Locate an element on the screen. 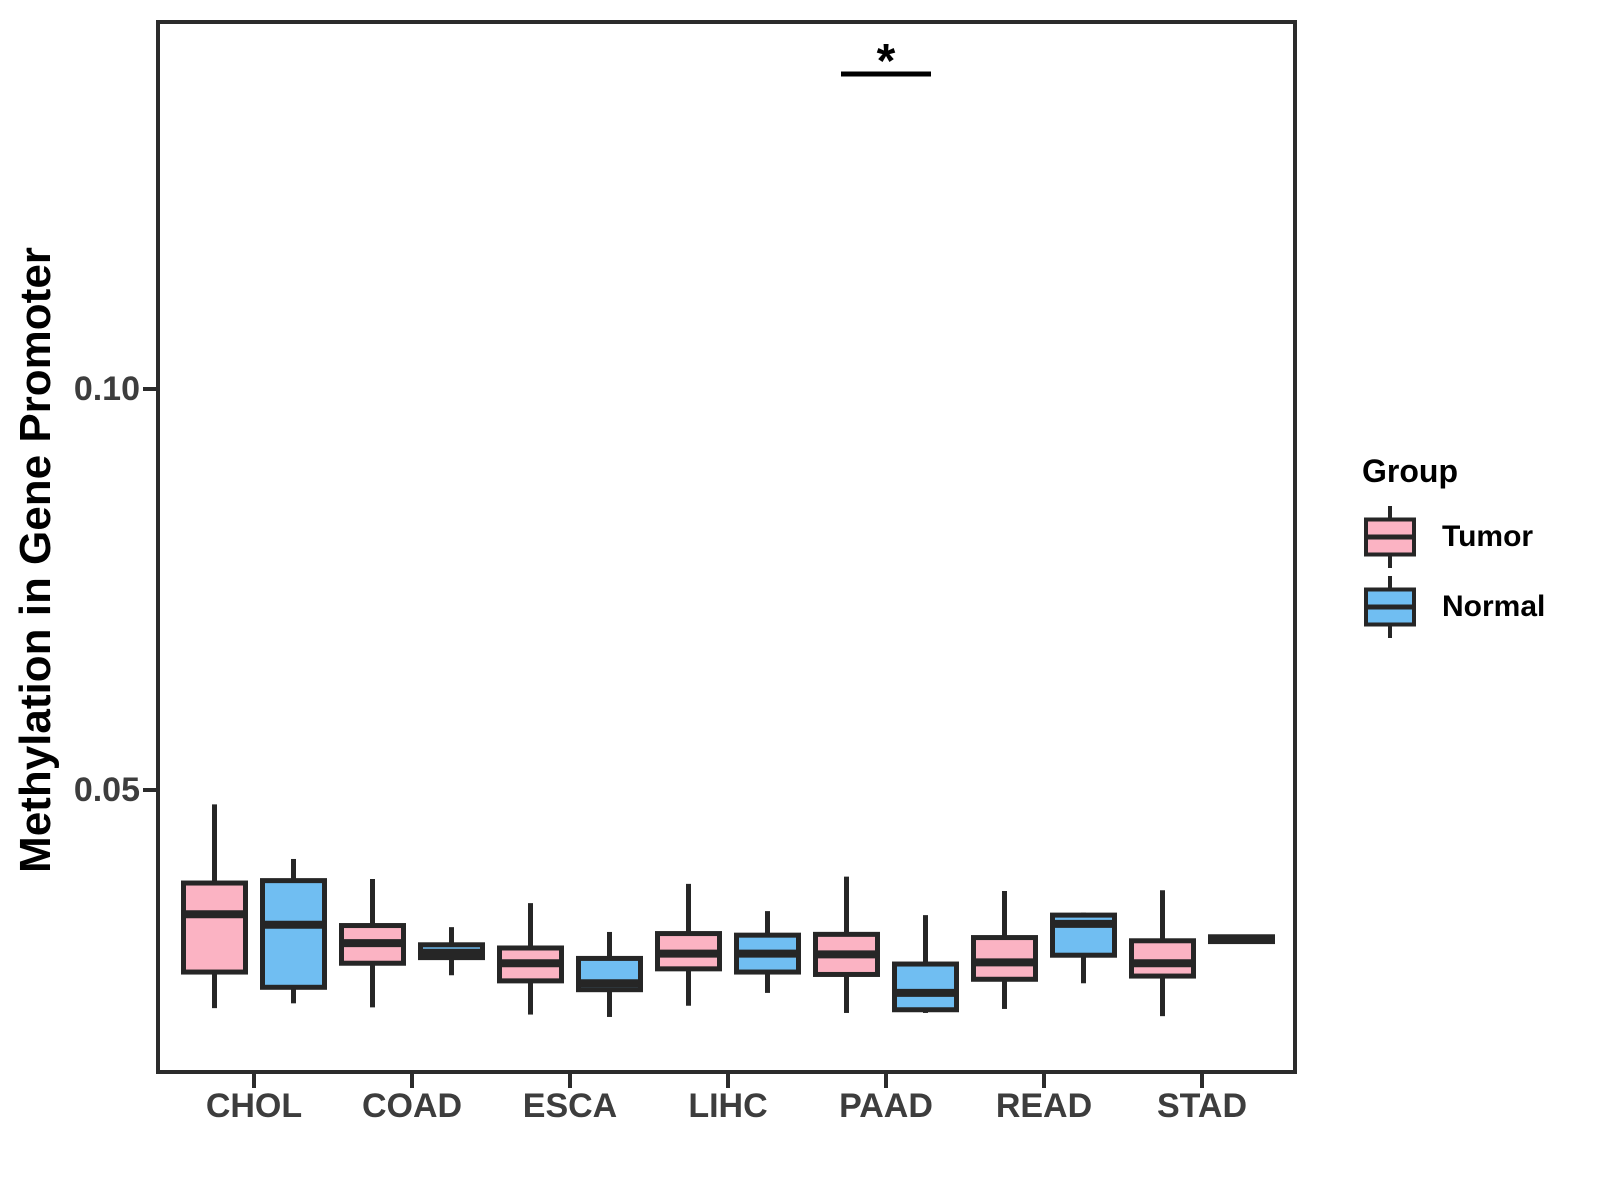 Image resolution: width=1600 pixels, height=1200 pixels. boxplot-stad-normal is located at coordinates (1241, 939).